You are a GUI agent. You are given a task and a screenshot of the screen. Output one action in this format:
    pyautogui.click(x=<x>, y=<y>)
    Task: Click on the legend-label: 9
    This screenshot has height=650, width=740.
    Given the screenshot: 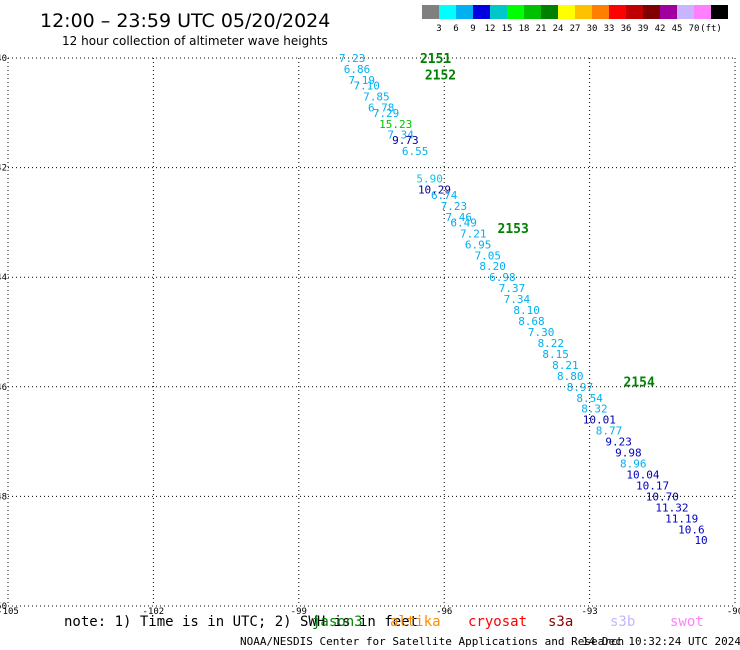 What is the action you would take?
    pyautogui.click(x=472, y=29)
    